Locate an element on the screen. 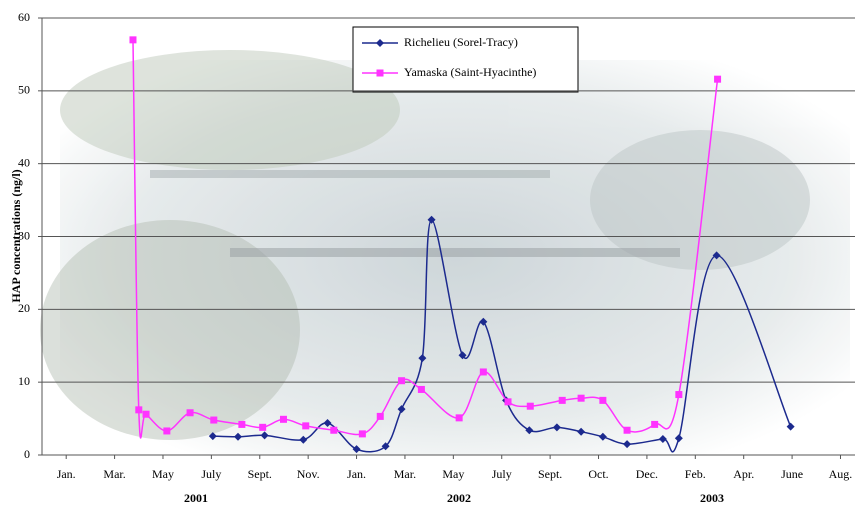 Image resolution: width=859 pixels, height=513 pixels. y-tick-label: 30 is located at coordinates (24, 235).